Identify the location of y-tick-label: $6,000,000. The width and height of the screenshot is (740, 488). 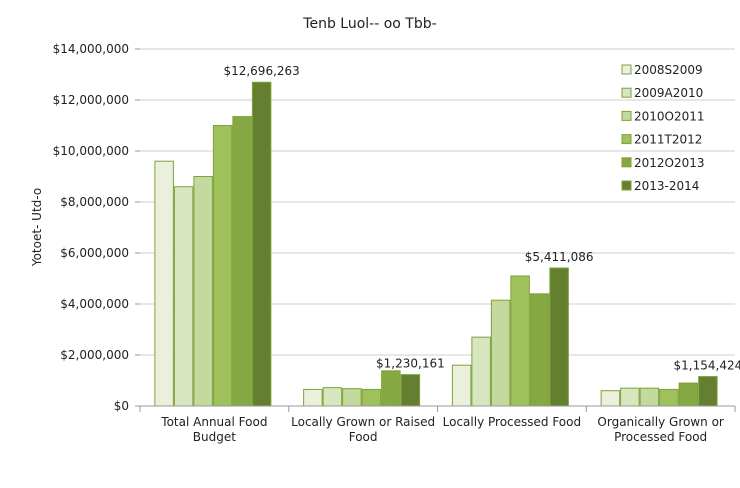
(94, 253).